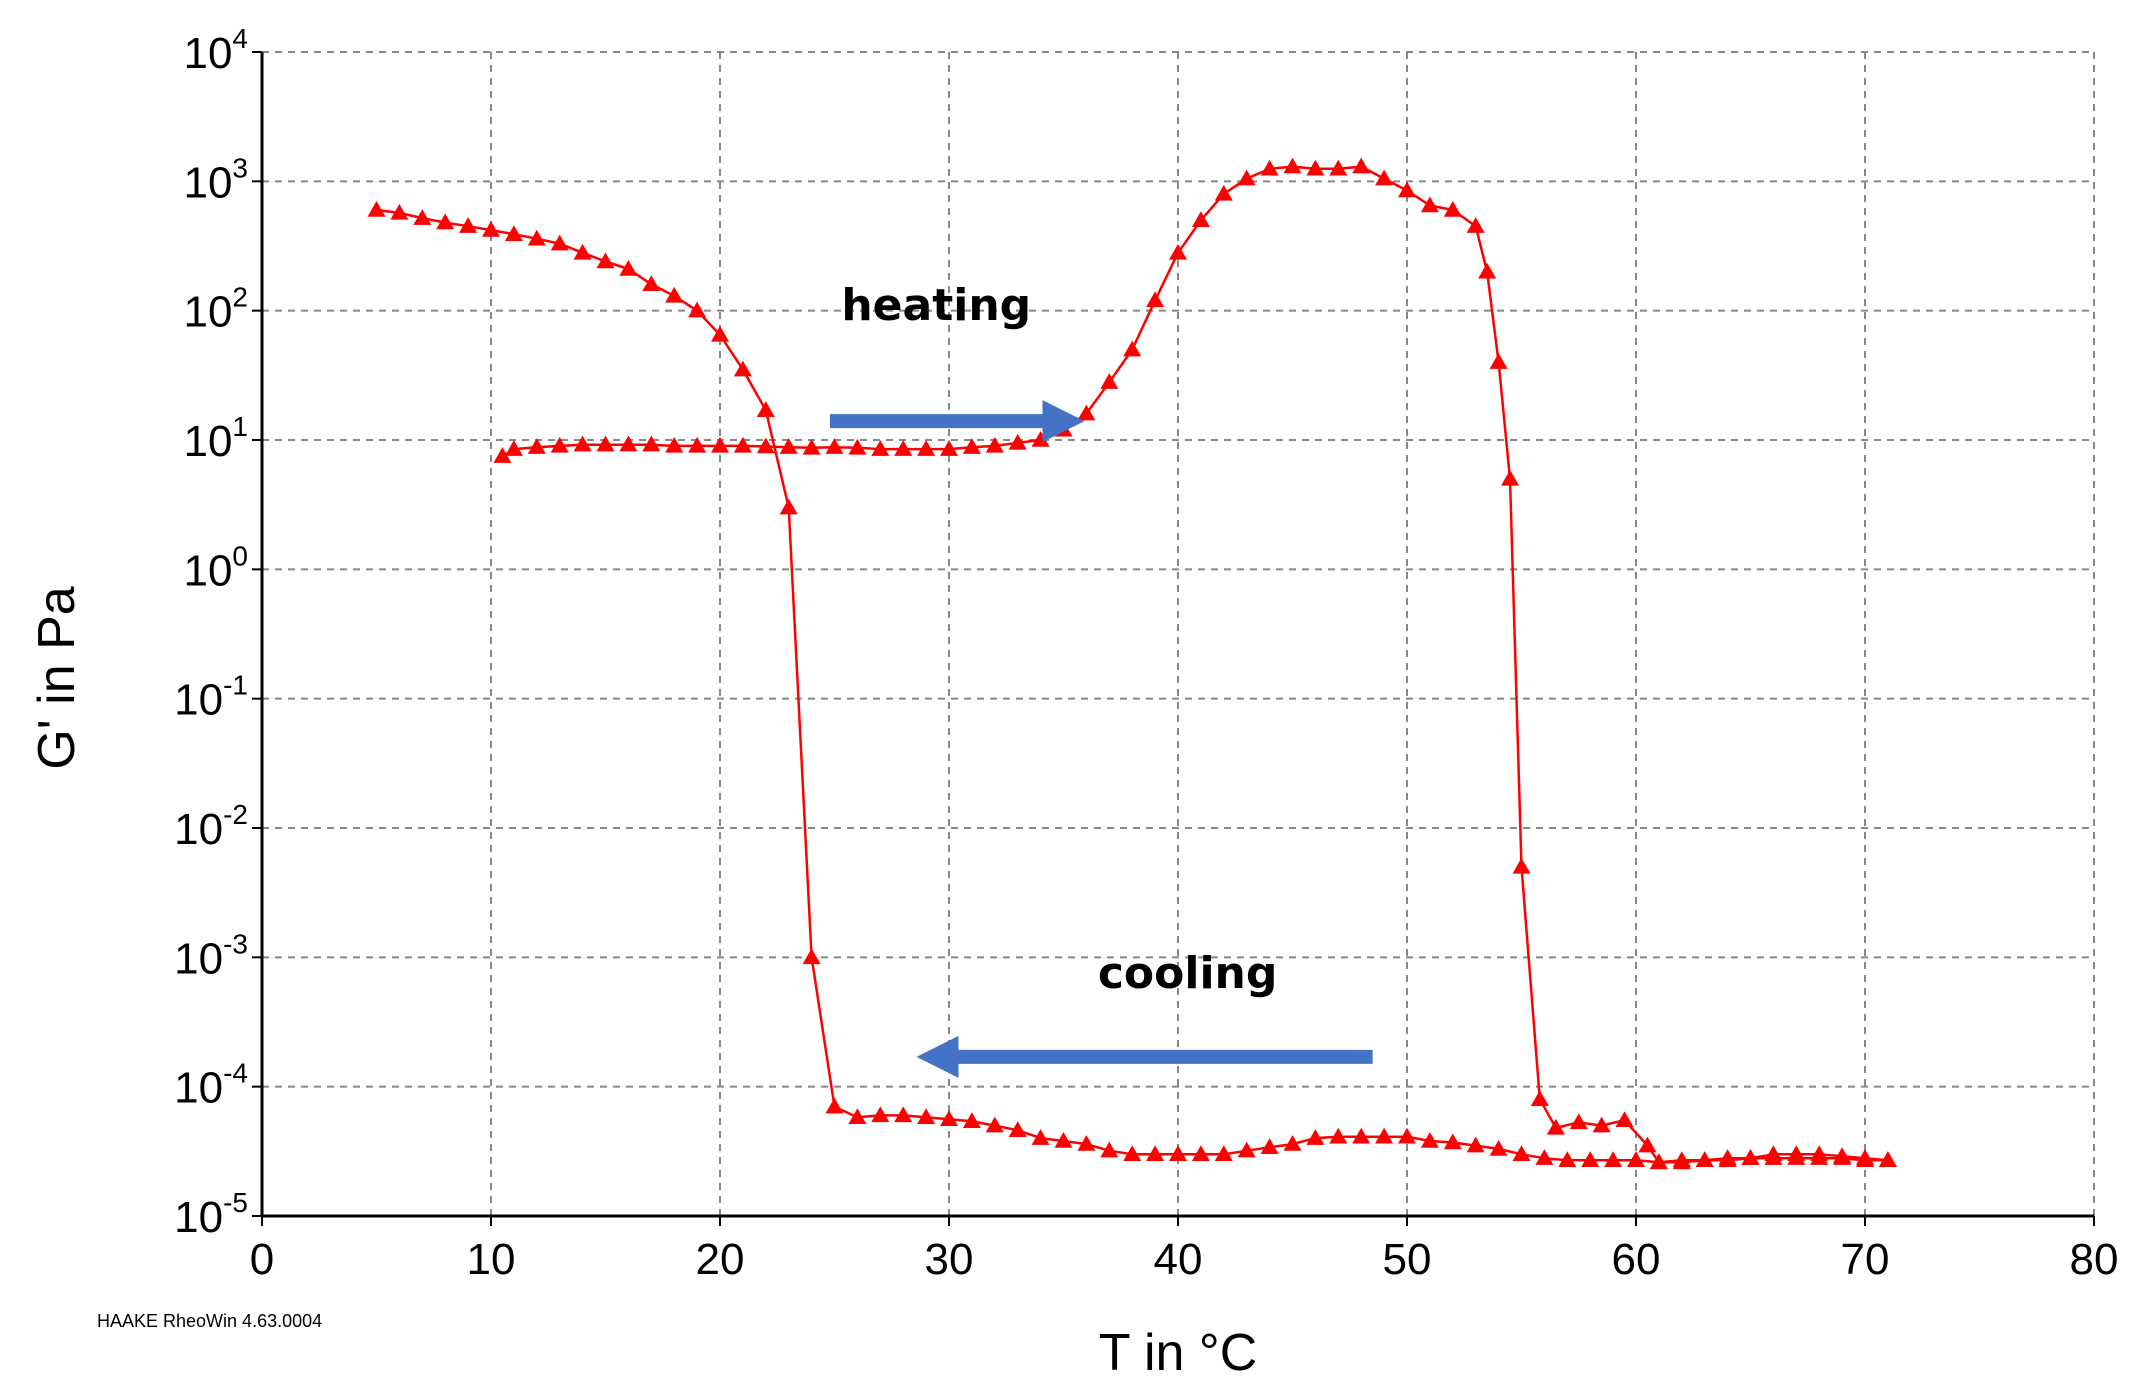  Describe the element at coordinates (491, 1259) in the screenshot. I see `x-tick-label: 10` at that location.